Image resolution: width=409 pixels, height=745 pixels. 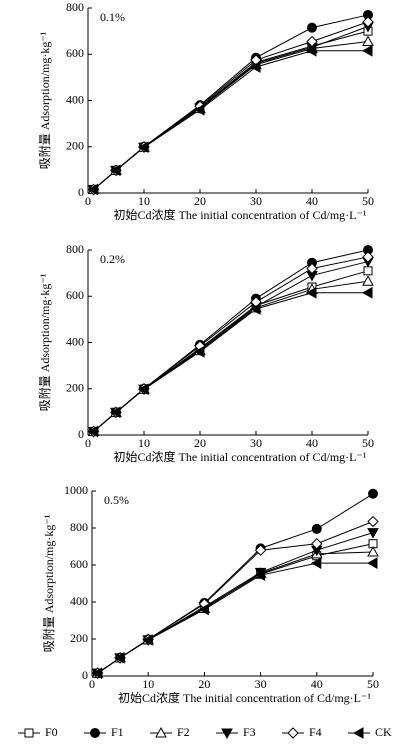 I want to click on legend-label: F2, so click(x=183, y=732).